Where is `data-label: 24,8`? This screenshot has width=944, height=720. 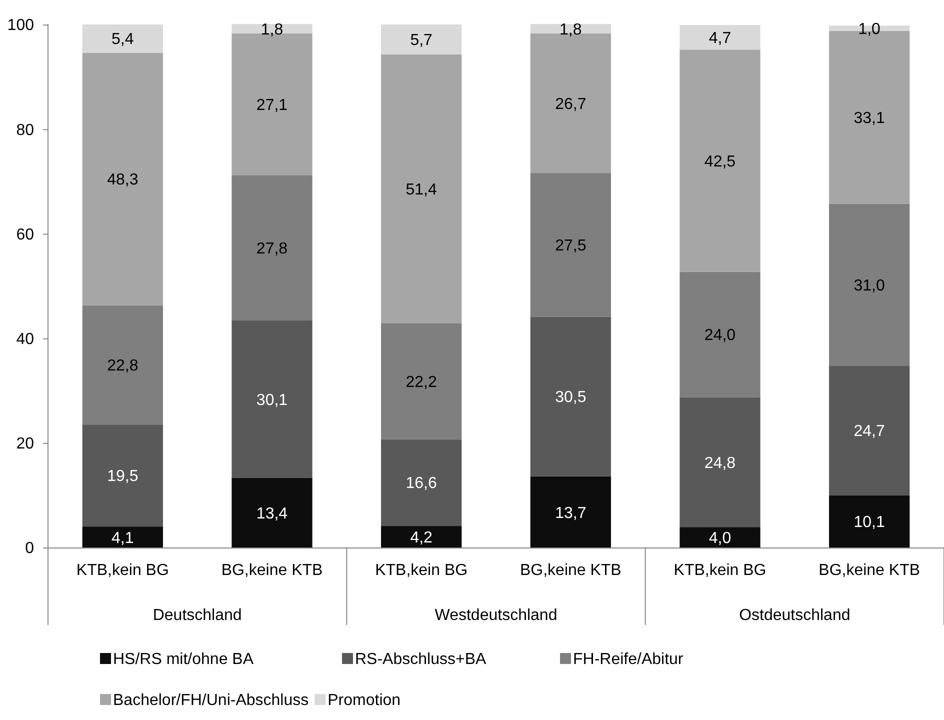
data-label: 24,8 is located at coordinates (720, 463).